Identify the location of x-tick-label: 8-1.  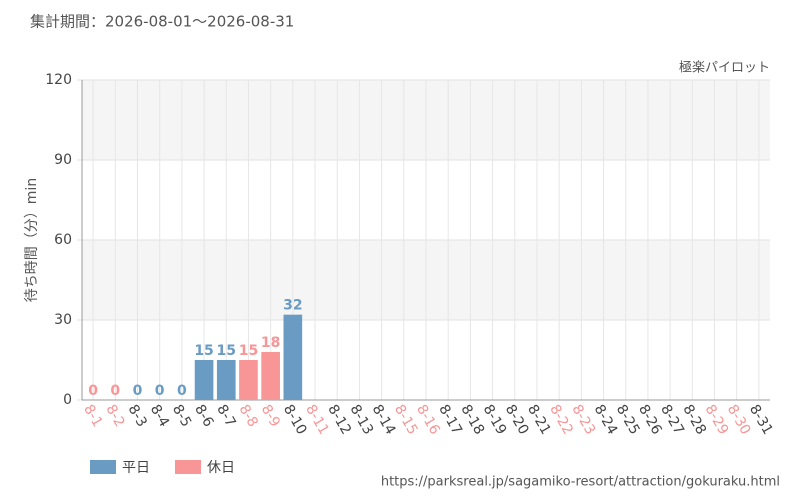
(92, 416).